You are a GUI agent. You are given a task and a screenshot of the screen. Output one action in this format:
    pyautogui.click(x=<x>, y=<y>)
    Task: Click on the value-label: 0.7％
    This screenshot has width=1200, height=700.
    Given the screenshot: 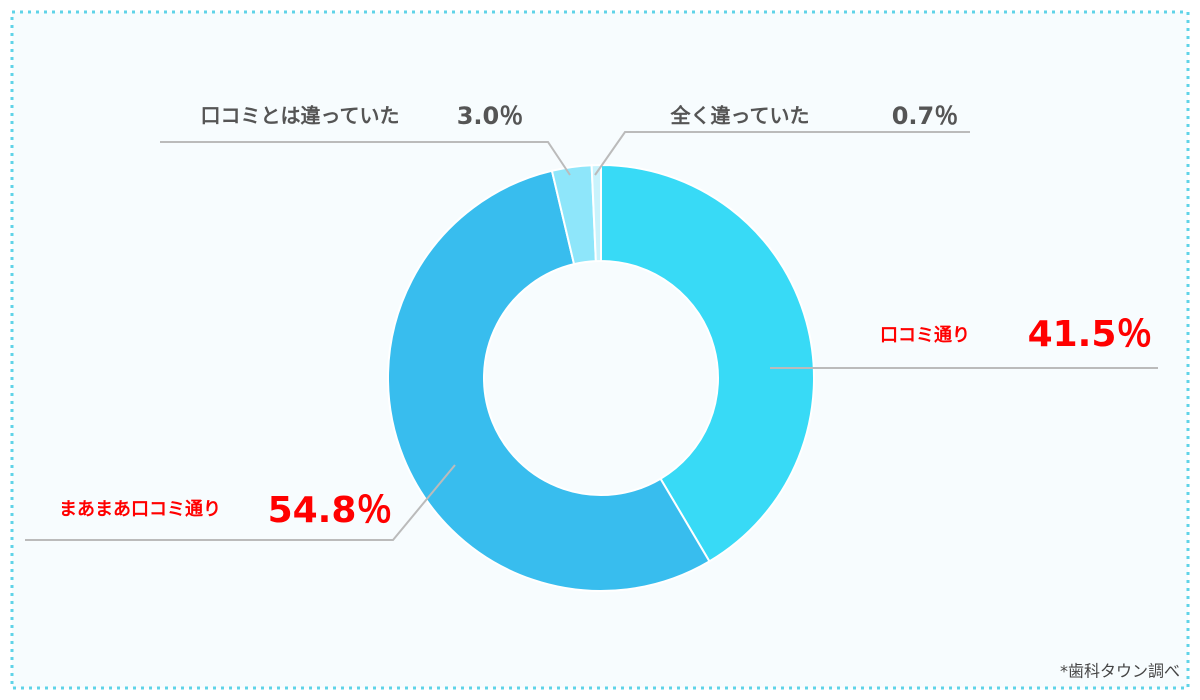 What is the action you would take?
    pyautogui.click(x=925, y=116)
    